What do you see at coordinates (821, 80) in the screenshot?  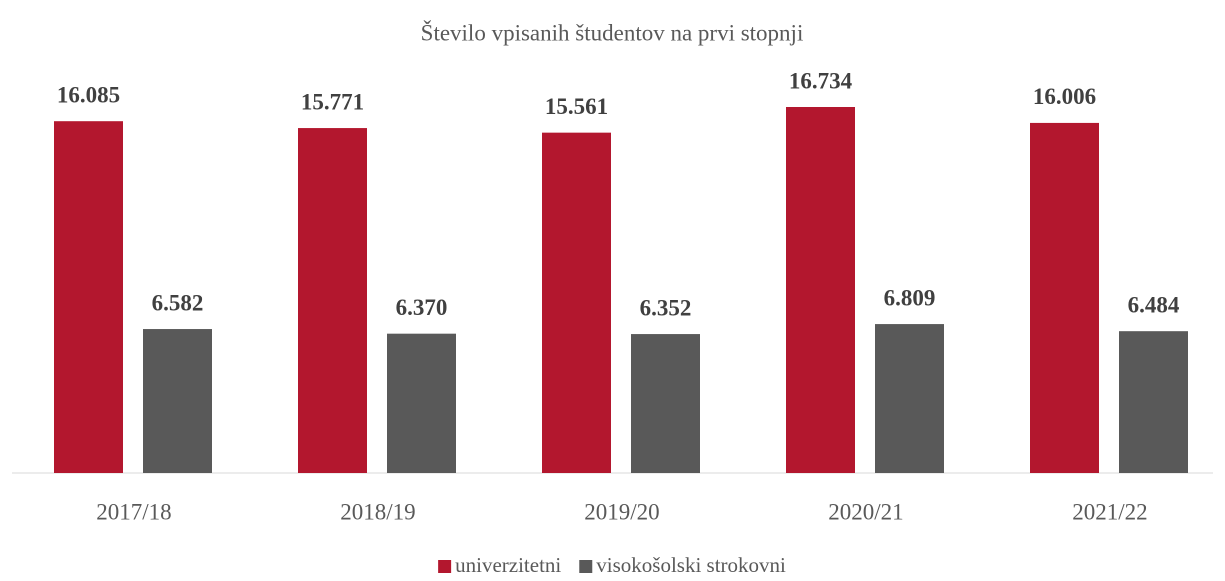 I see `data-label: 16.734` at bounding box center [821, 80].